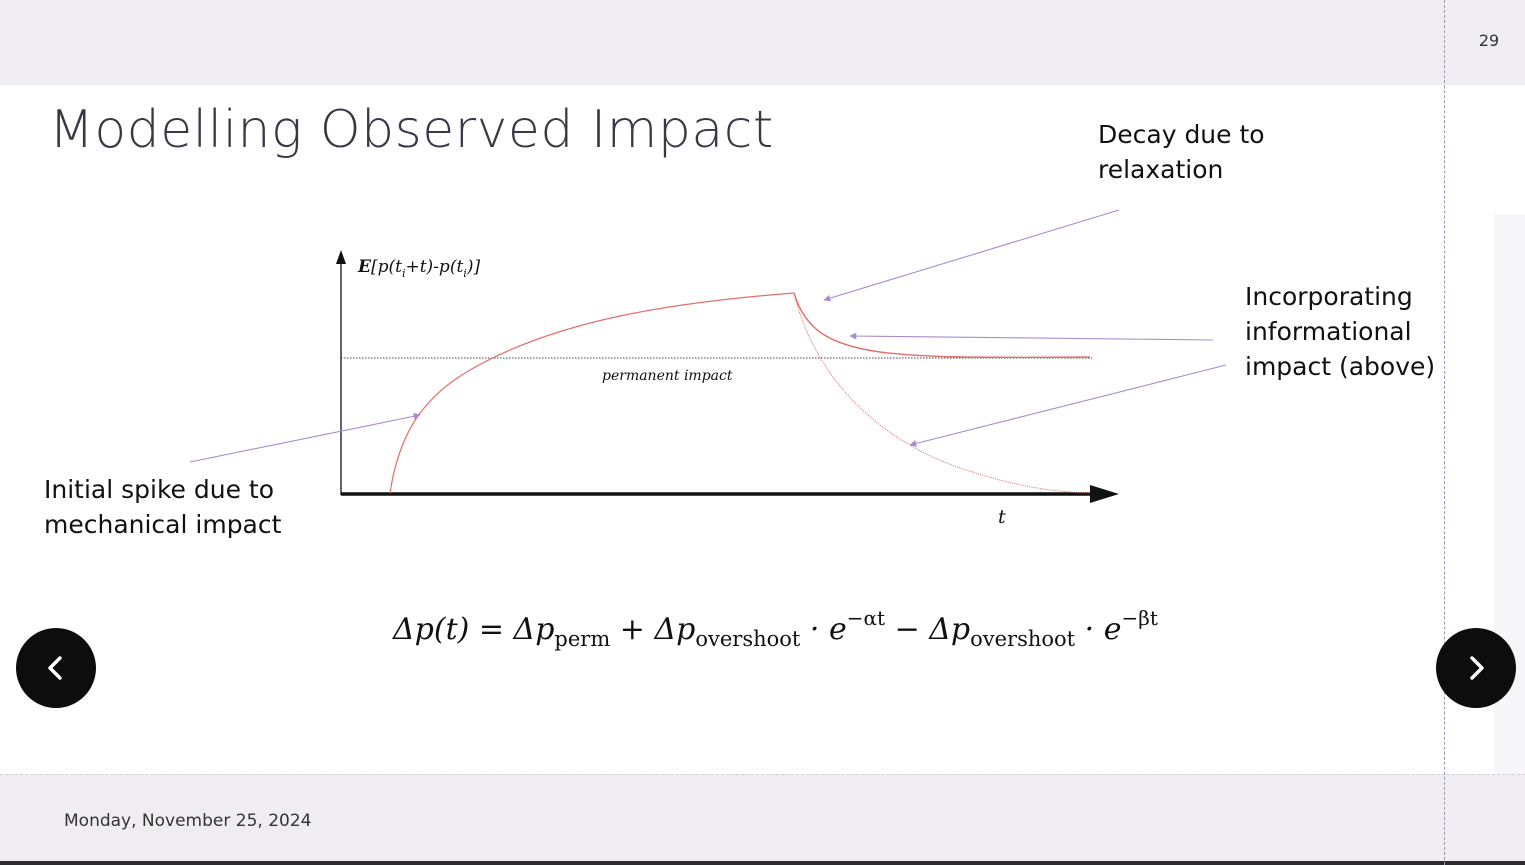  I want to click on annotation-spike-line: mechanical impact, so click(163, 524).